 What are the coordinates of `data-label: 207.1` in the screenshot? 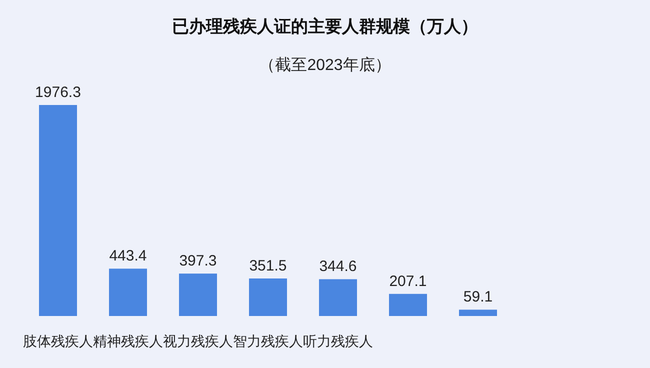 It's located at (408, 281).